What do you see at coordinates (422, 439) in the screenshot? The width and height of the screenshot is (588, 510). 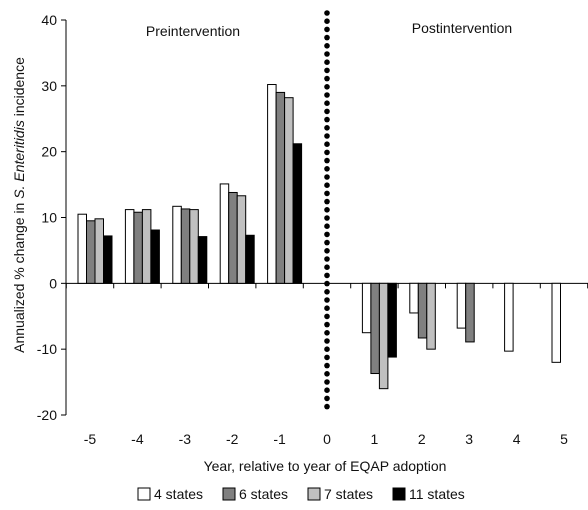 I see `x-tick-label: 2` at bounding box center [422, 439].